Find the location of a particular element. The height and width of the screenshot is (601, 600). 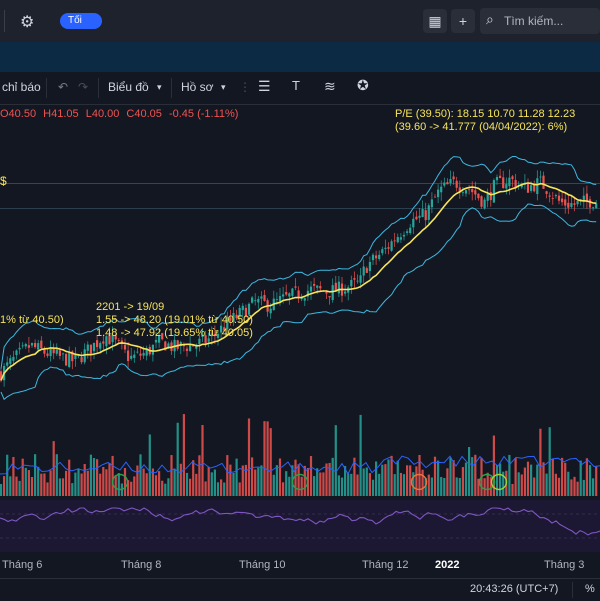

redo-icon: ↷ is located at coordinates (83, 87).